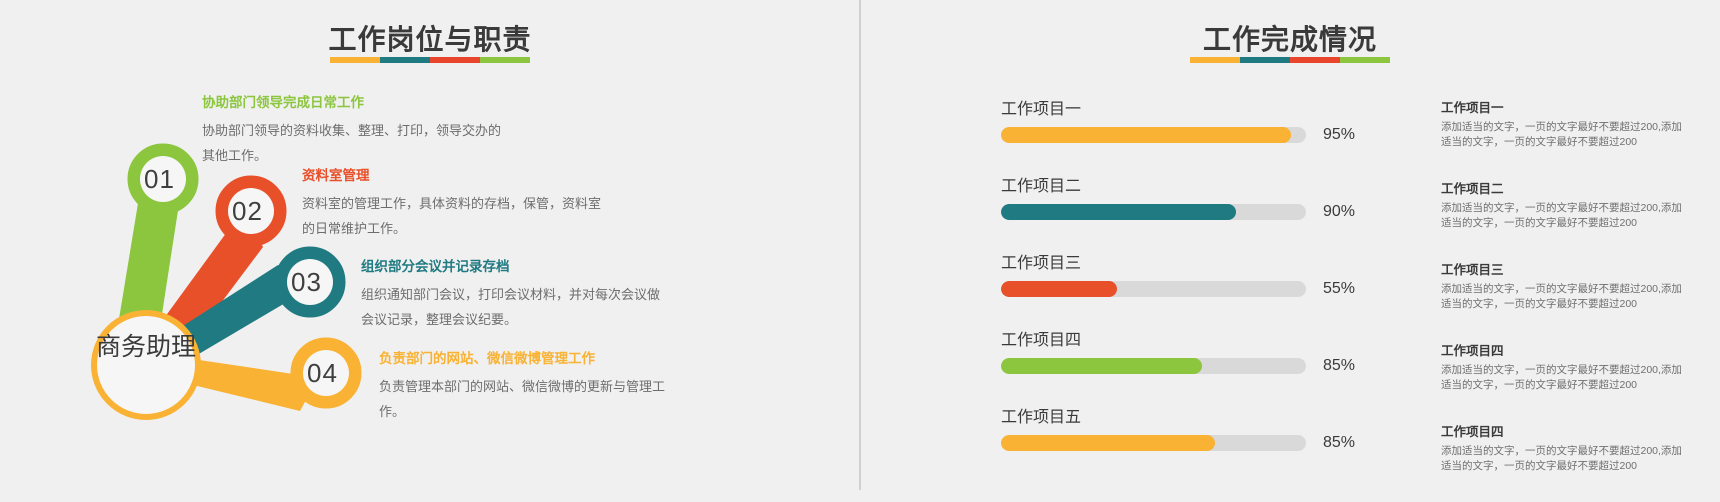 The image size is (1720, 502). What do you see at coordinates (306, 282) in the screenshot?
I see `node-number-03: 03` at bounding box center [306, 282].